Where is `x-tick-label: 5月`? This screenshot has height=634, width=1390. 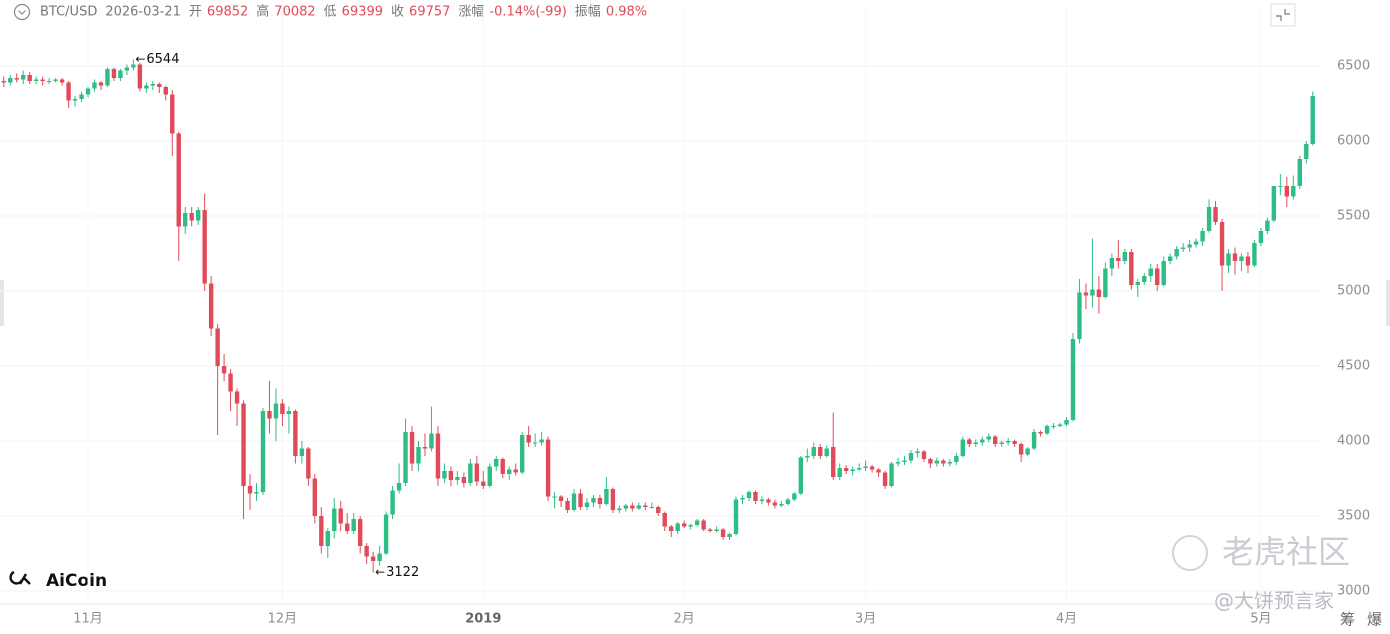 x-tick-label: 5月 is located at coordinates (1260, 619).